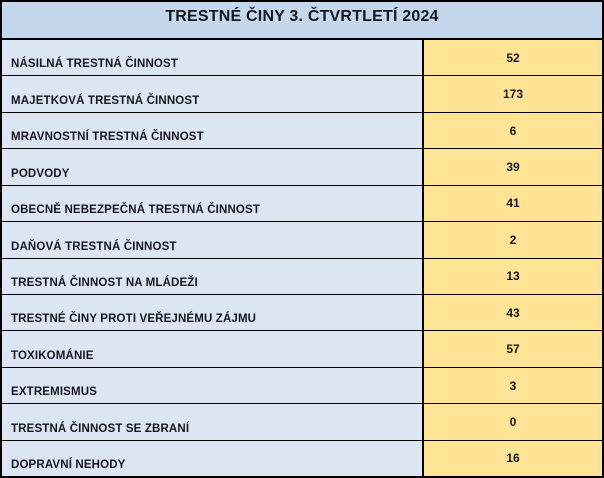 This screenshot has width=604, height=478. What do you see at coordinates (212, 458) in the screenshot?
I see `category-cell: DOPRAVNÍ NEHODY` at bounding box center [212, 458].